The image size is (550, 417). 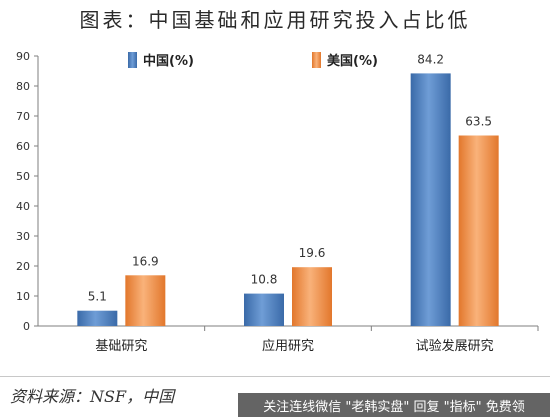 I want to click on legend-item-us: 美国(%), so click(x=345, y=59).